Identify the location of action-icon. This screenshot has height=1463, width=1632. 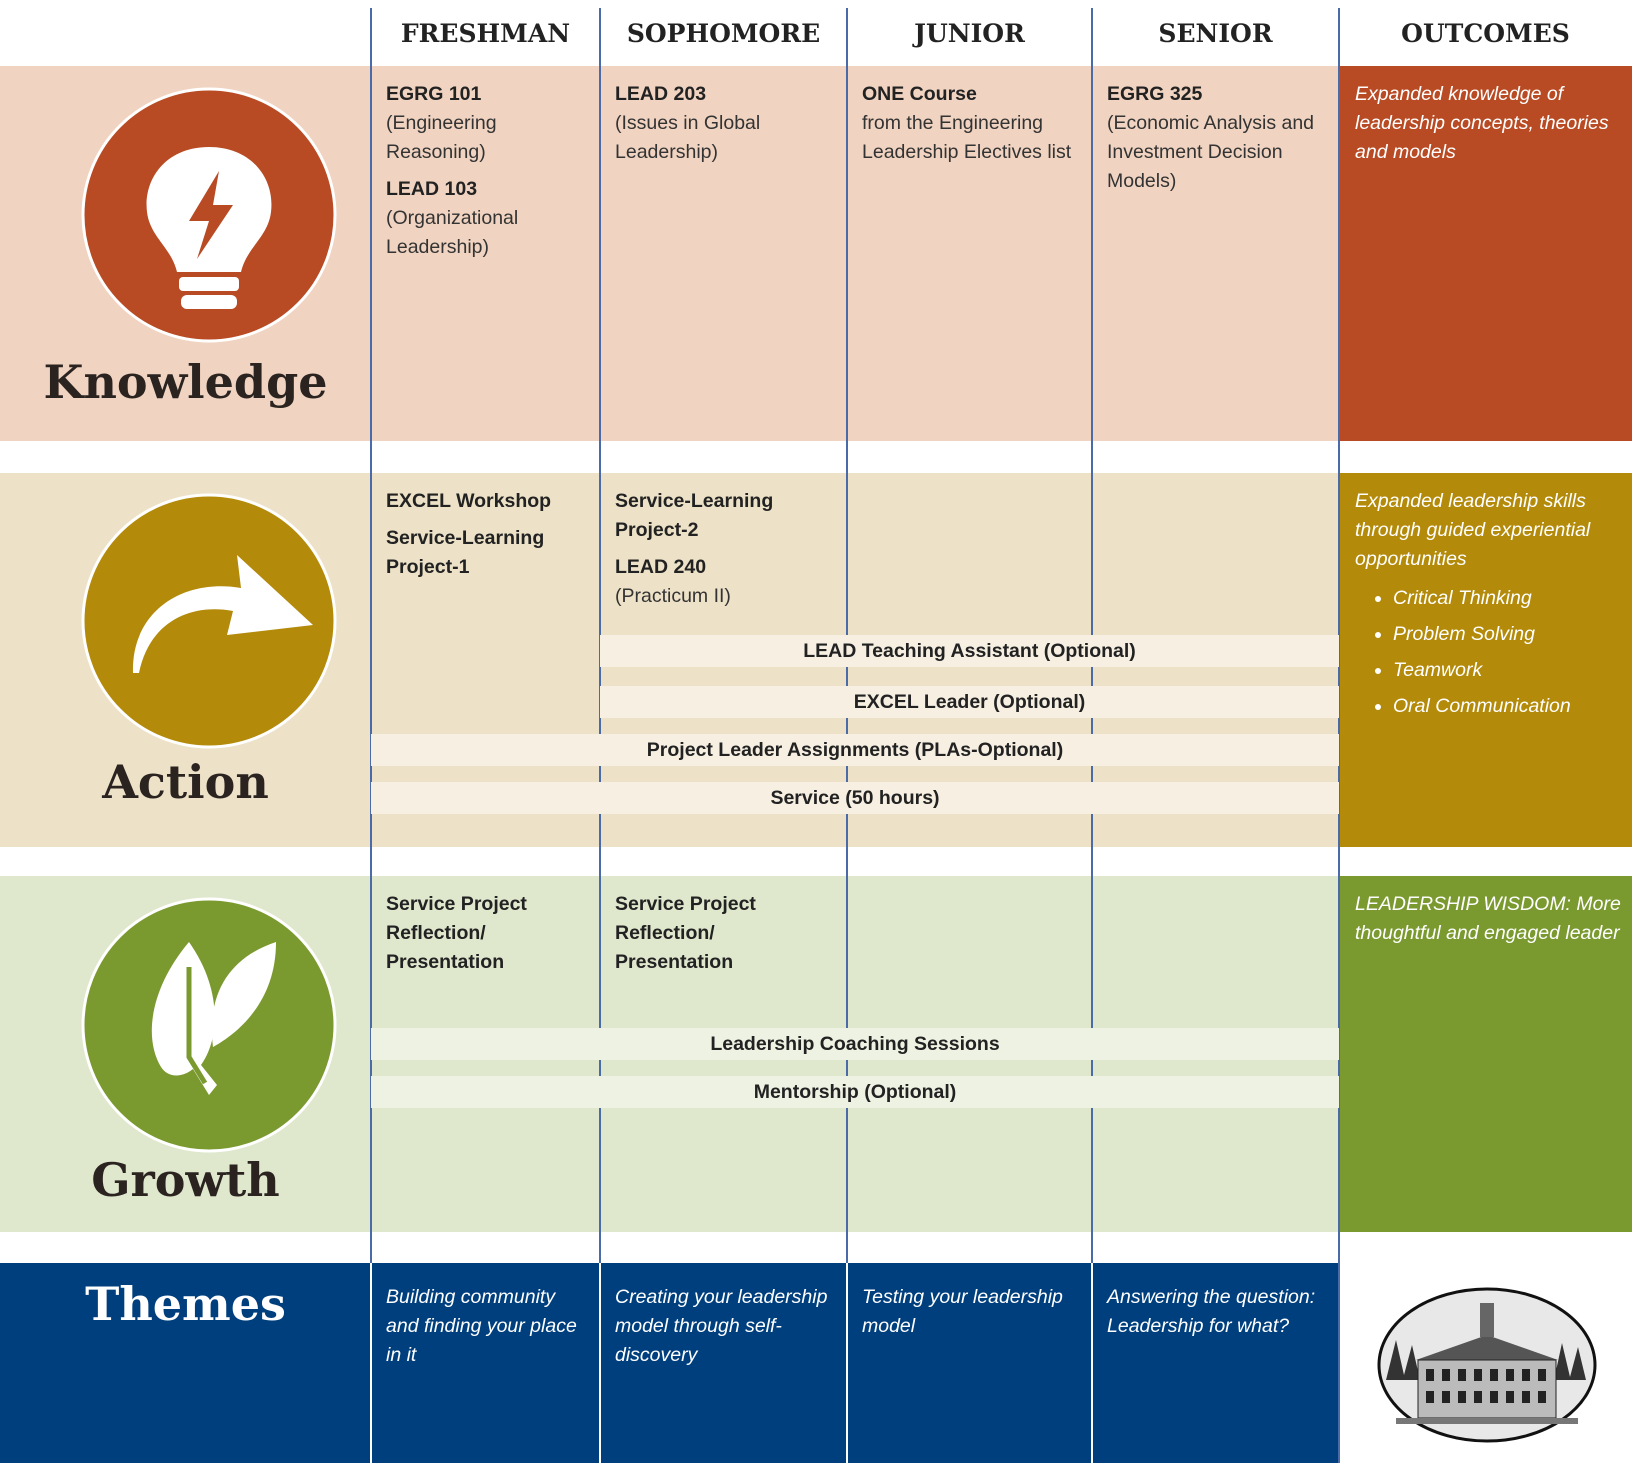
(209, 621).